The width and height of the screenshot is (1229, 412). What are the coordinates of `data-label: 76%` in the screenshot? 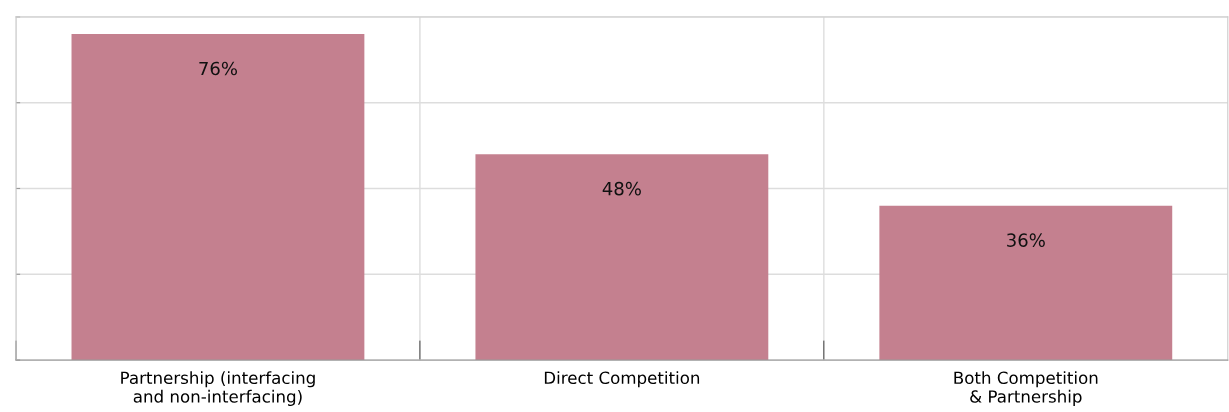 It's located at (218, 68).